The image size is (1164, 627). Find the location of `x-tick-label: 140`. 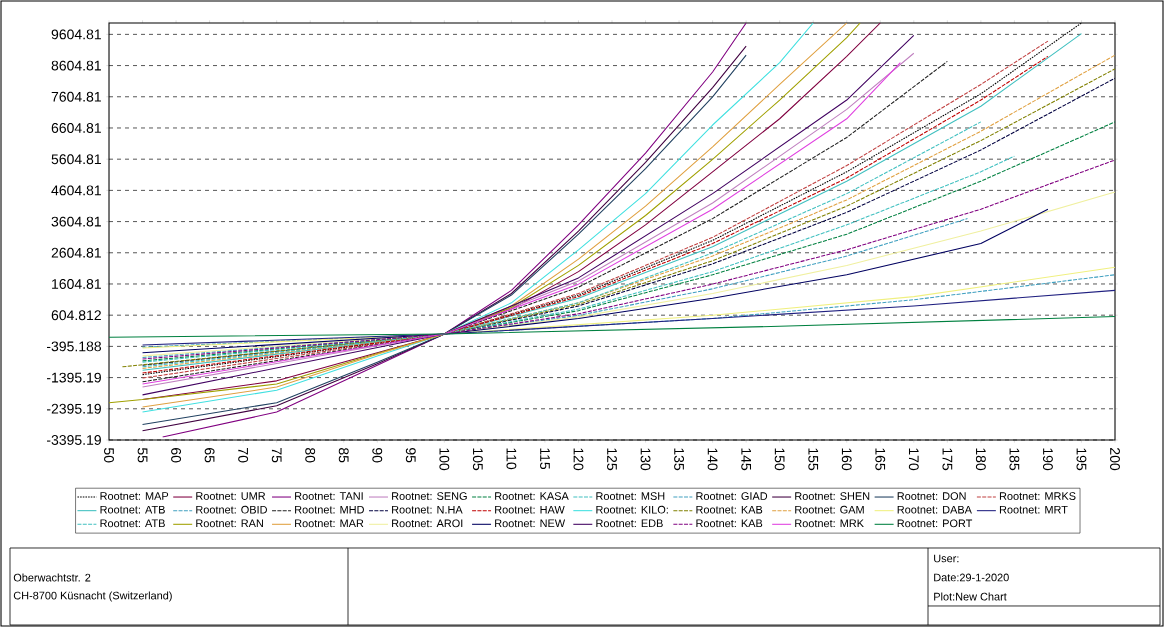

x-tick-label: 140 is located at coordinates (712, 459).